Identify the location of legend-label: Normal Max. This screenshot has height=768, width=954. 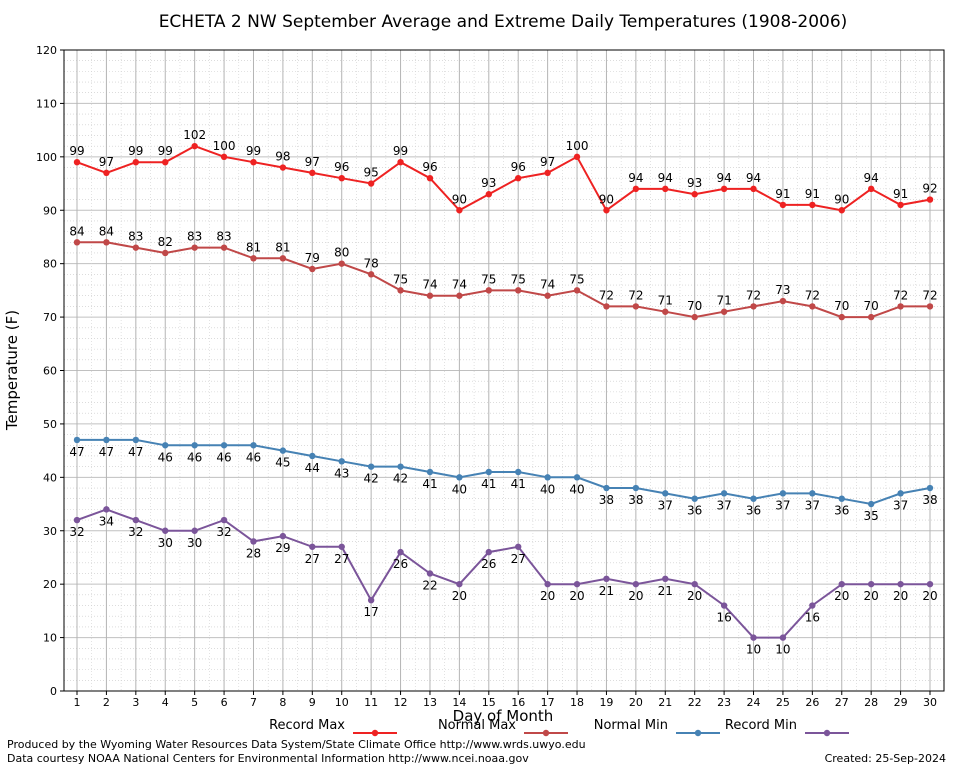
(477, 725).